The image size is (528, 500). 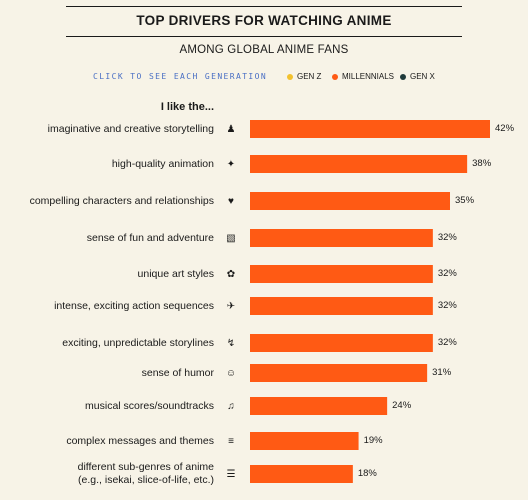 I want to click on title-rule, so click(x=264, y=36).